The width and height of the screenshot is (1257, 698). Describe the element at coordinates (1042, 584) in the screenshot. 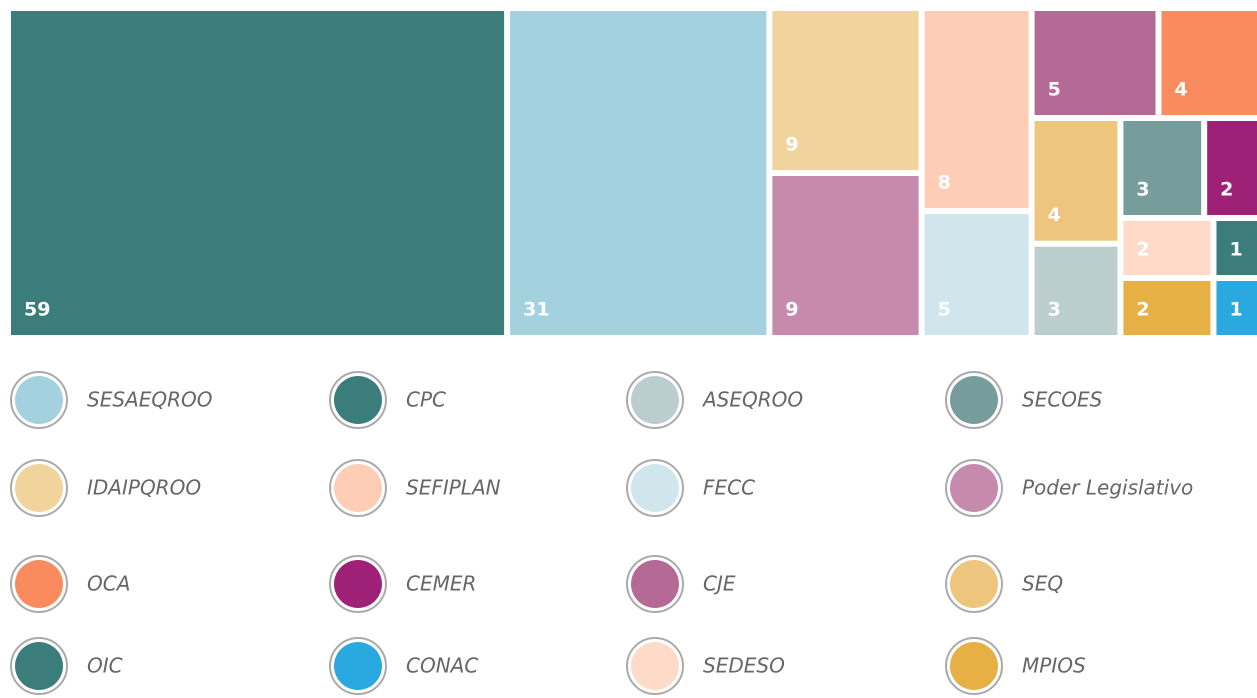

I see `legend-label: SEQ` at that location.